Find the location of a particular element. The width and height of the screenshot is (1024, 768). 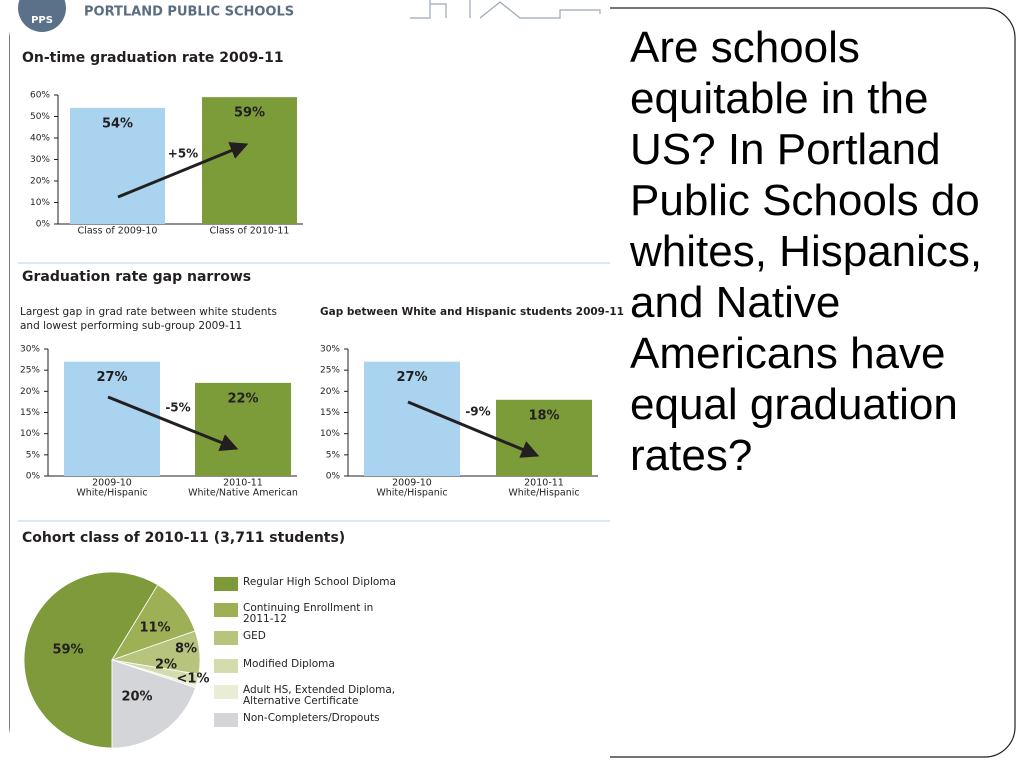

value-label: 20% is located at coordinates (136, 697).